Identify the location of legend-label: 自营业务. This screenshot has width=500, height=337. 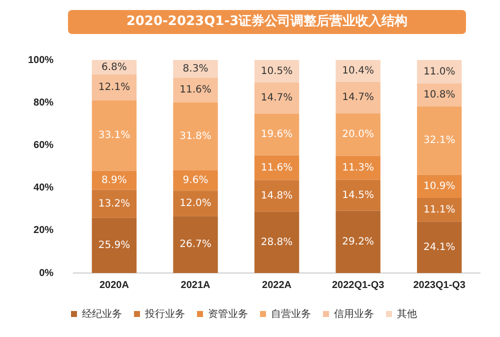
(291, 314).